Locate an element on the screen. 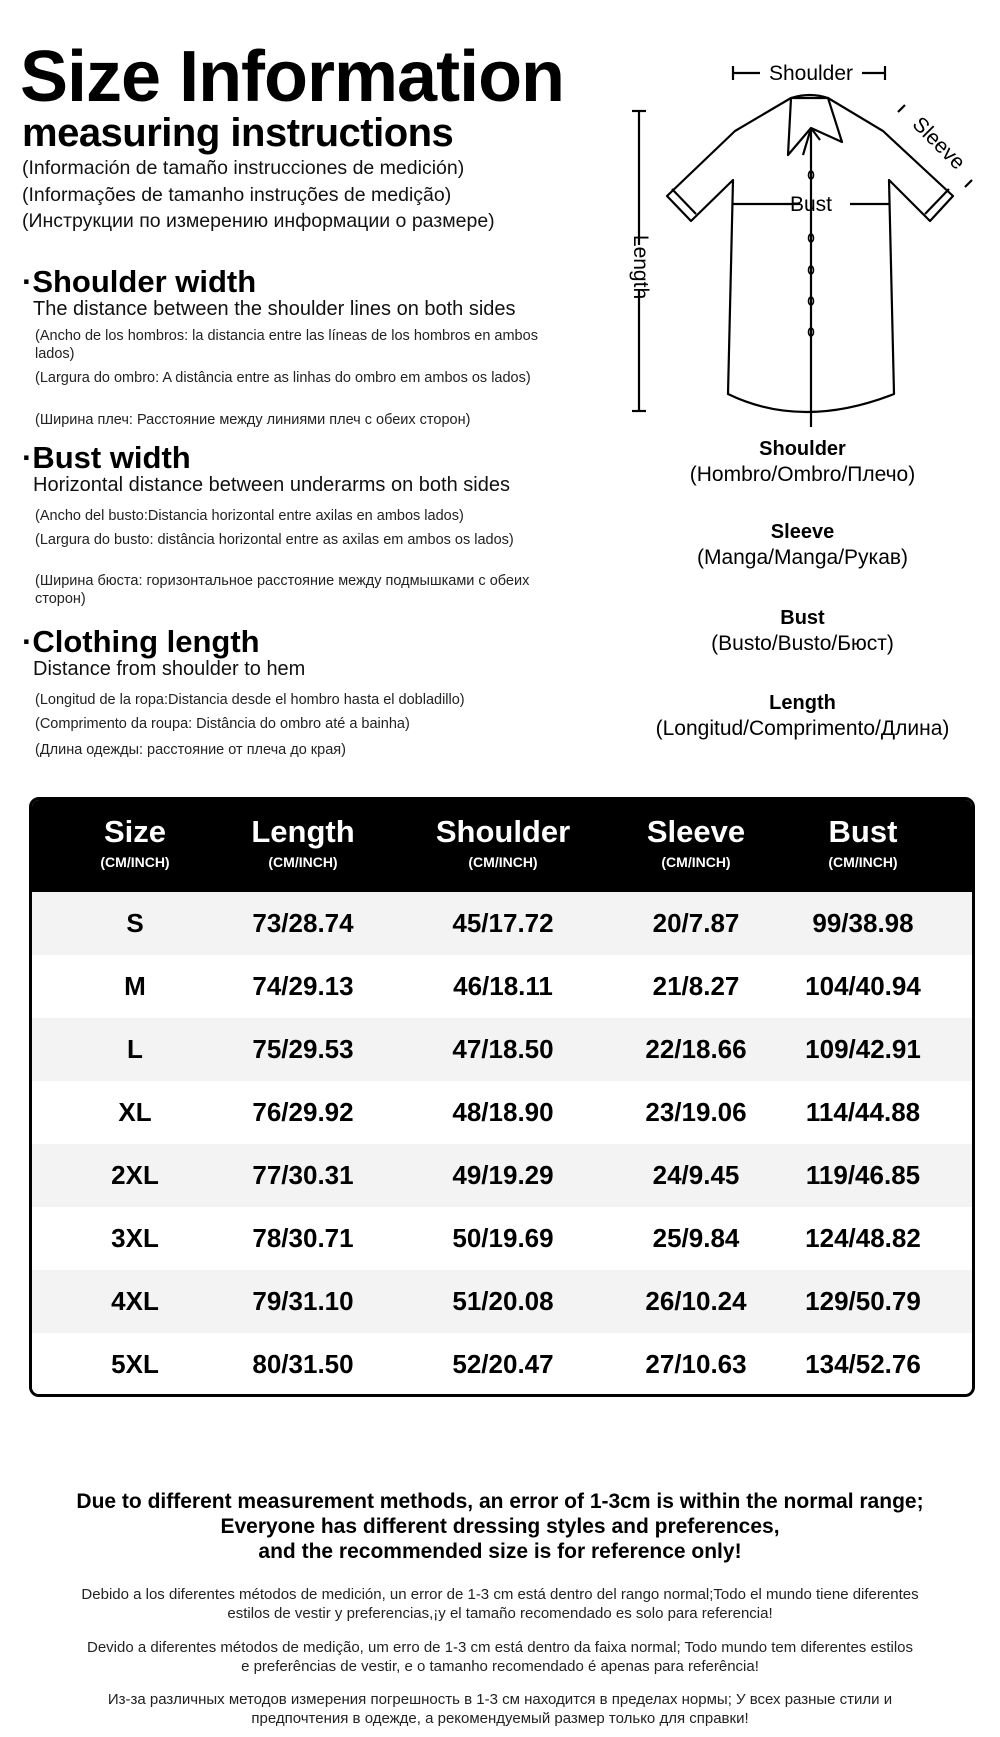  page-title: Size Information is located at coordinates (292, 77).